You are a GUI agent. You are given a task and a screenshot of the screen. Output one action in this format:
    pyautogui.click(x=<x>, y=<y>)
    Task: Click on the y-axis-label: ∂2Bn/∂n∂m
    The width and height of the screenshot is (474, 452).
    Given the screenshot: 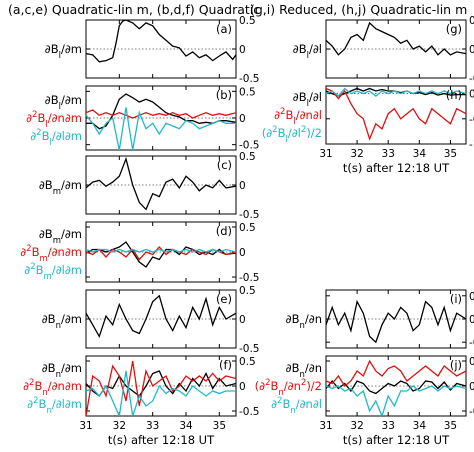 What is the action you would take?
    pyautogui.click(x=52, y=388)
    